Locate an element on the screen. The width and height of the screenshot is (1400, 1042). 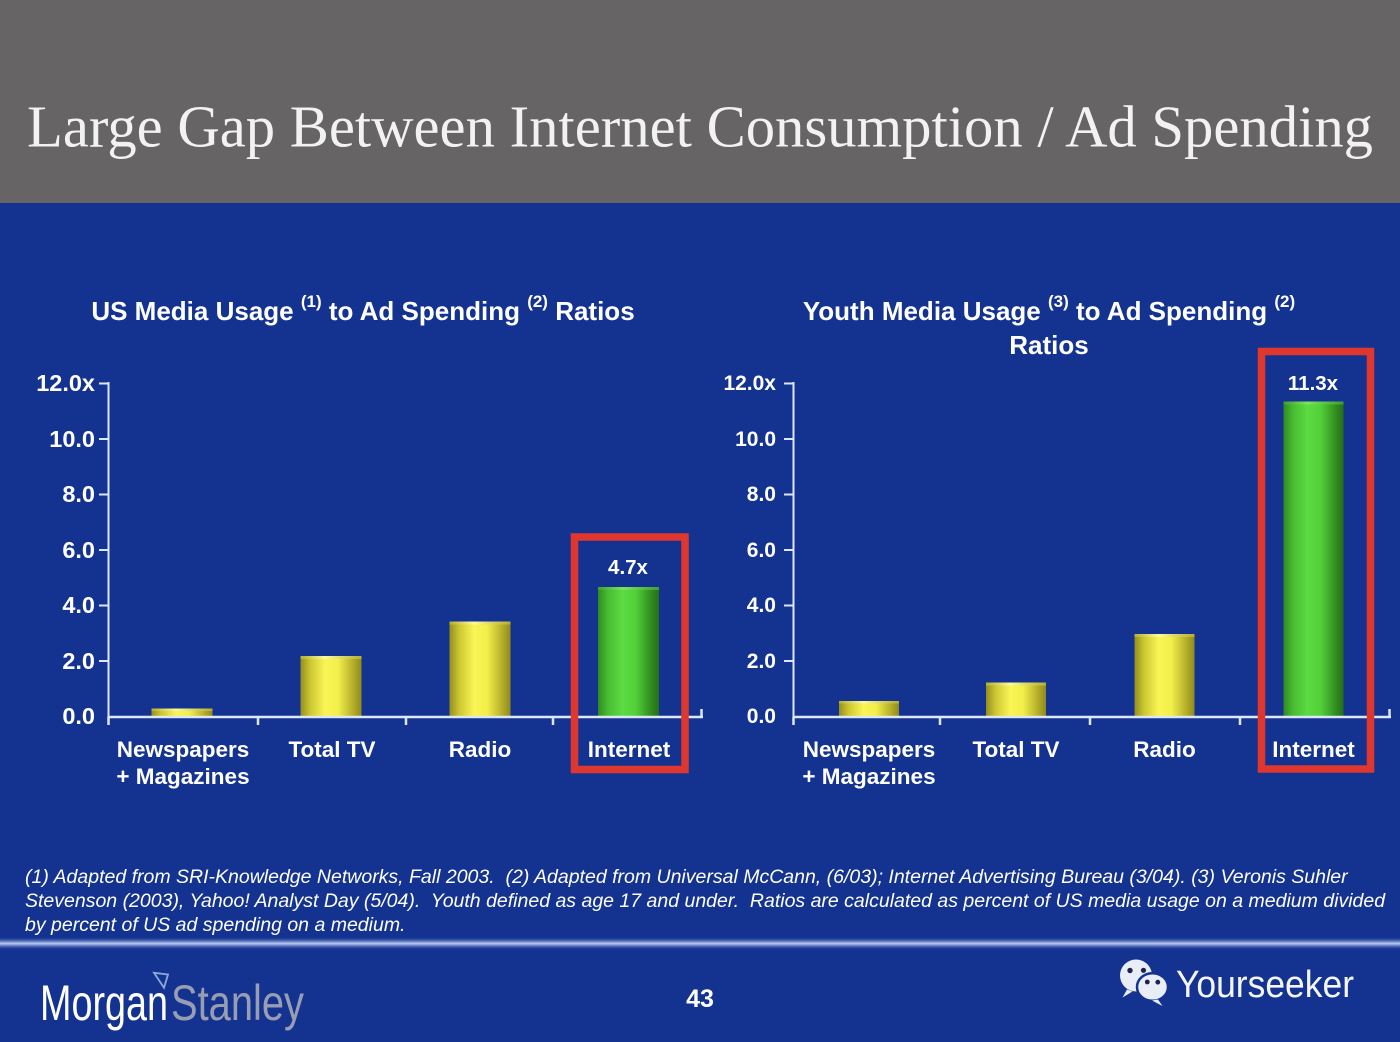
svg-text: 4.7x is located at coordinates (628, 567).